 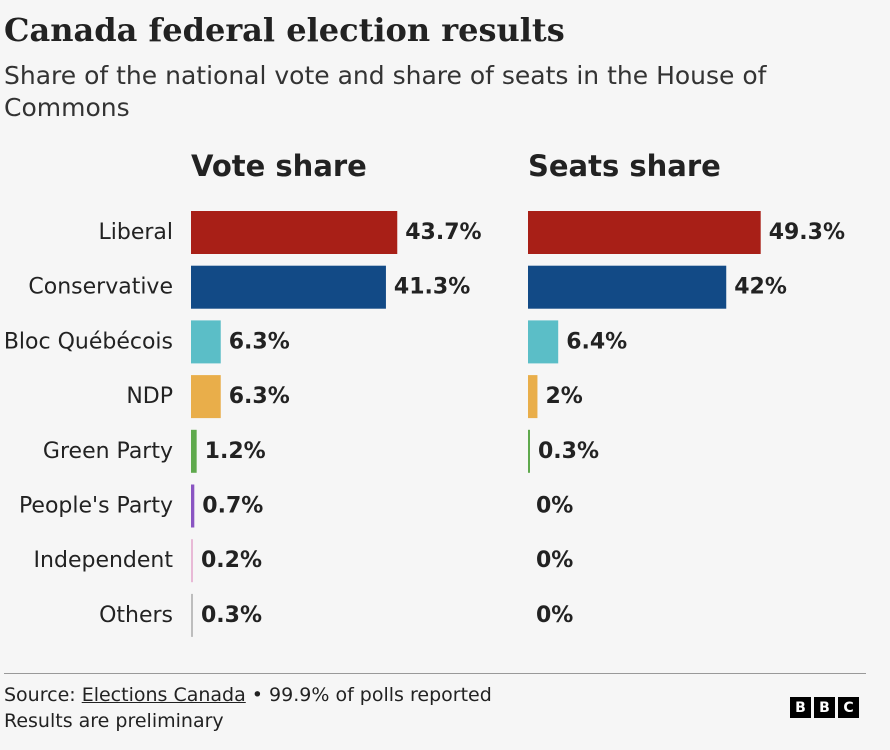 I want to click on seats-share-value-label-independent: 0%, so click(x=554, y=560).